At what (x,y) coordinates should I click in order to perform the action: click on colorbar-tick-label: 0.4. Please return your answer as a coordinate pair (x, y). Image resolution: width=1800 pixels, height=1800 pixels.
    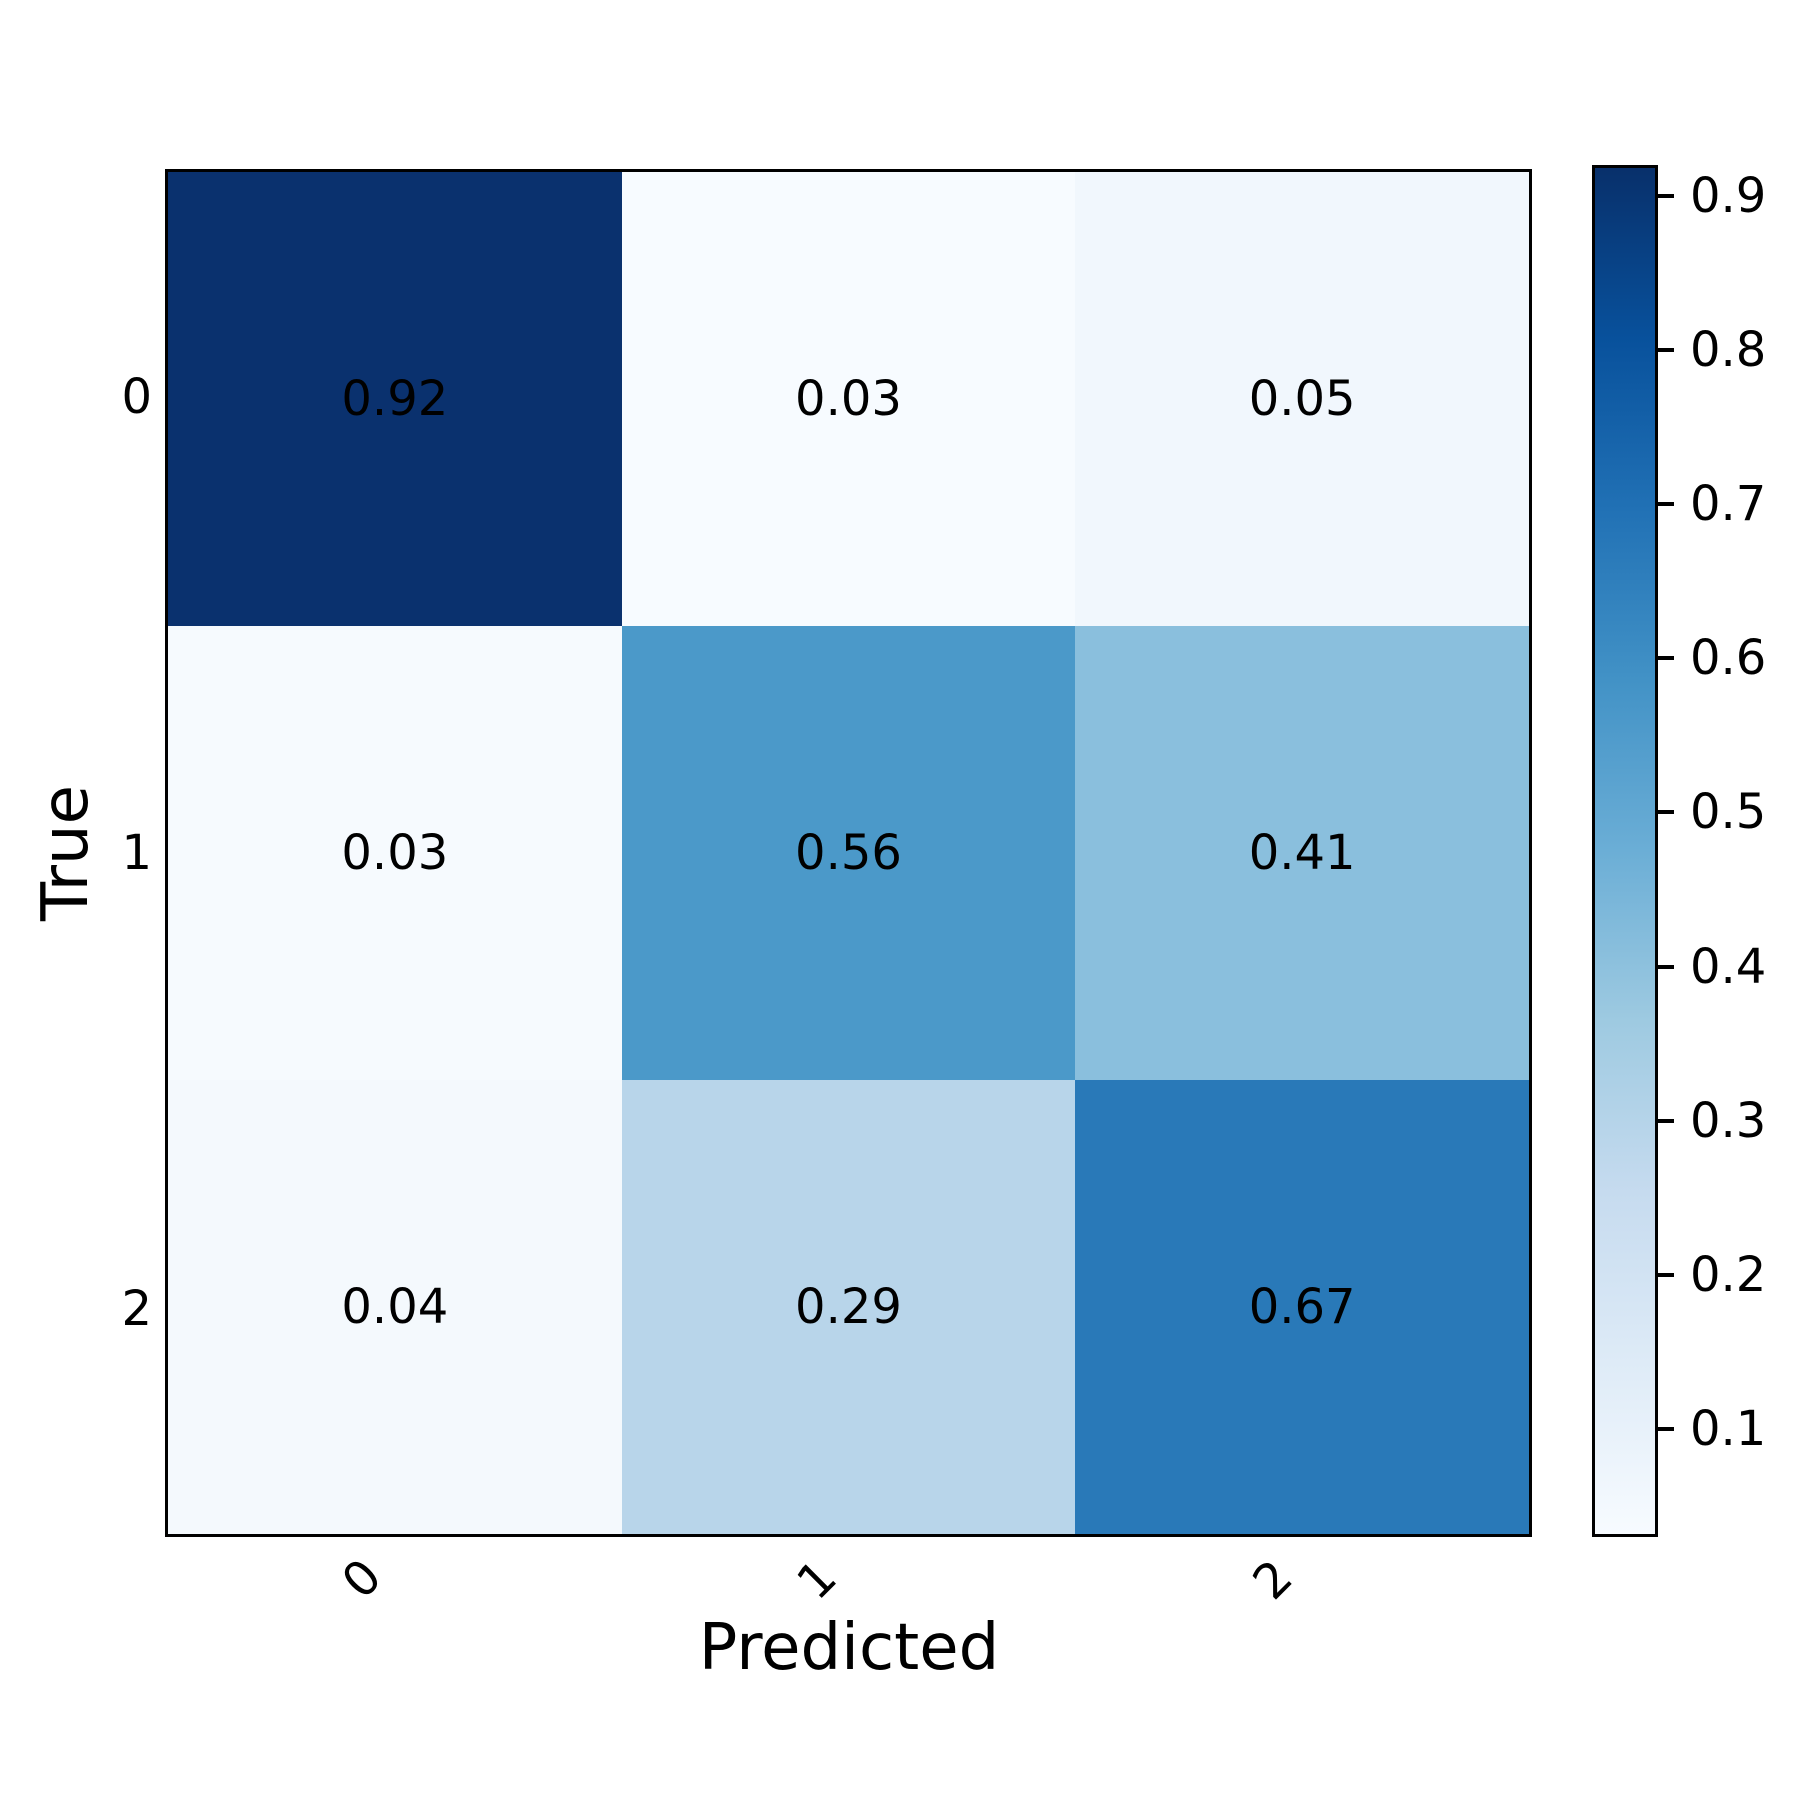
    Looking at the image, I should click on (1728, 966).